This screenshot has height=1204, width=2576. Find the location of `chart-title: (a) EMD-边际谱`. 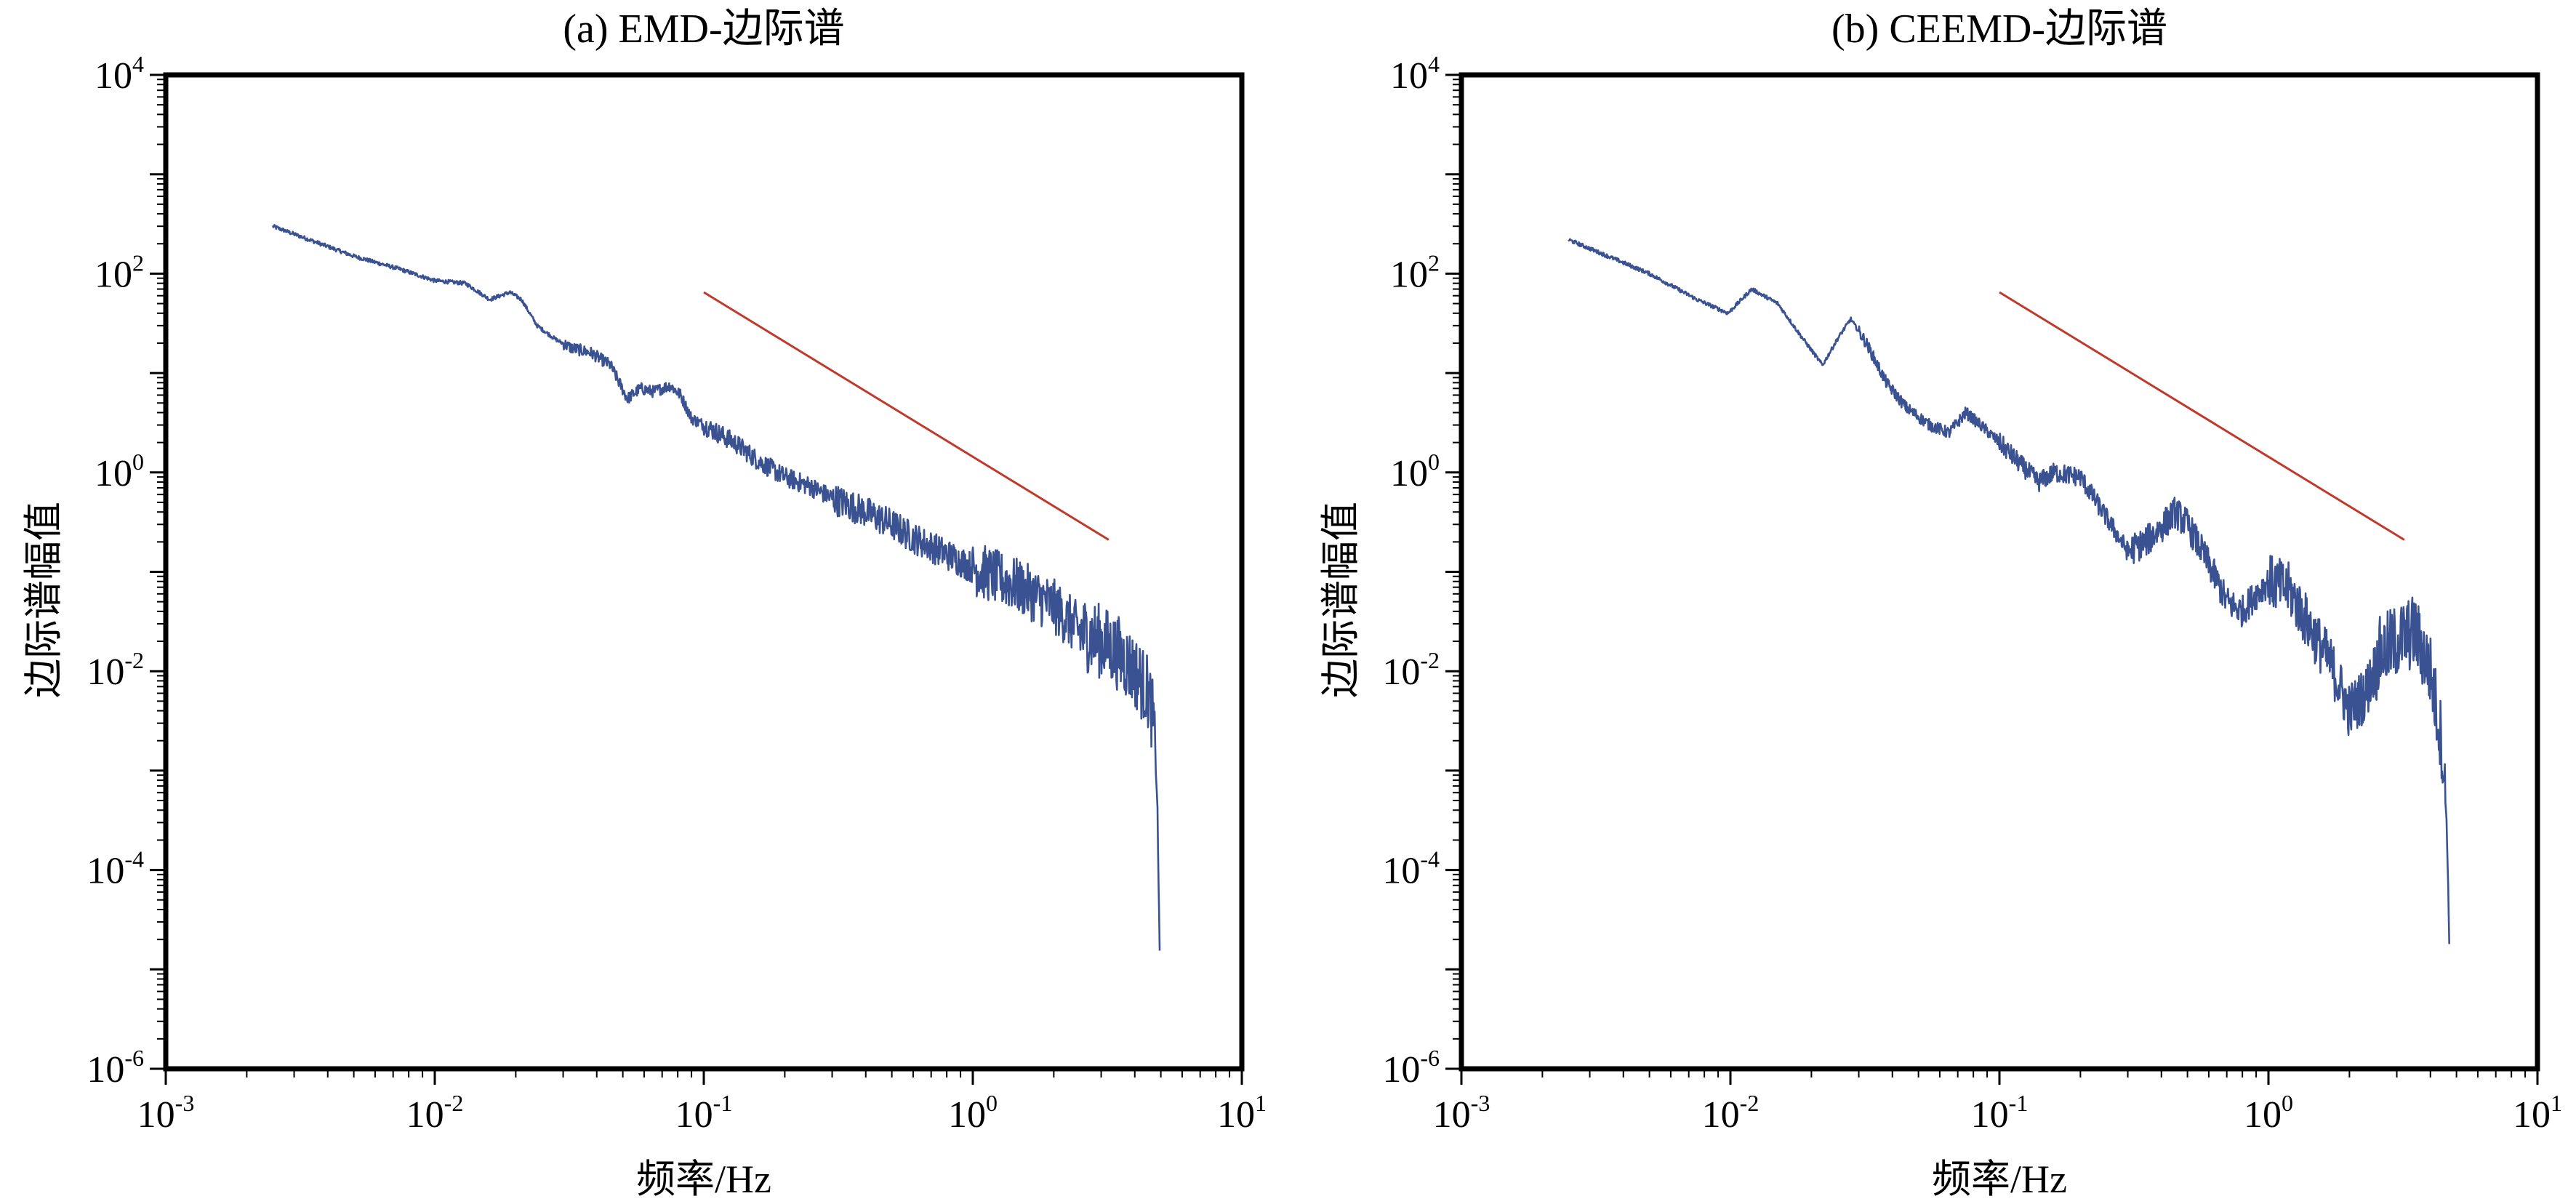

chart-title: (a) EMD-边际谱 is located at coordinates (703, 29).